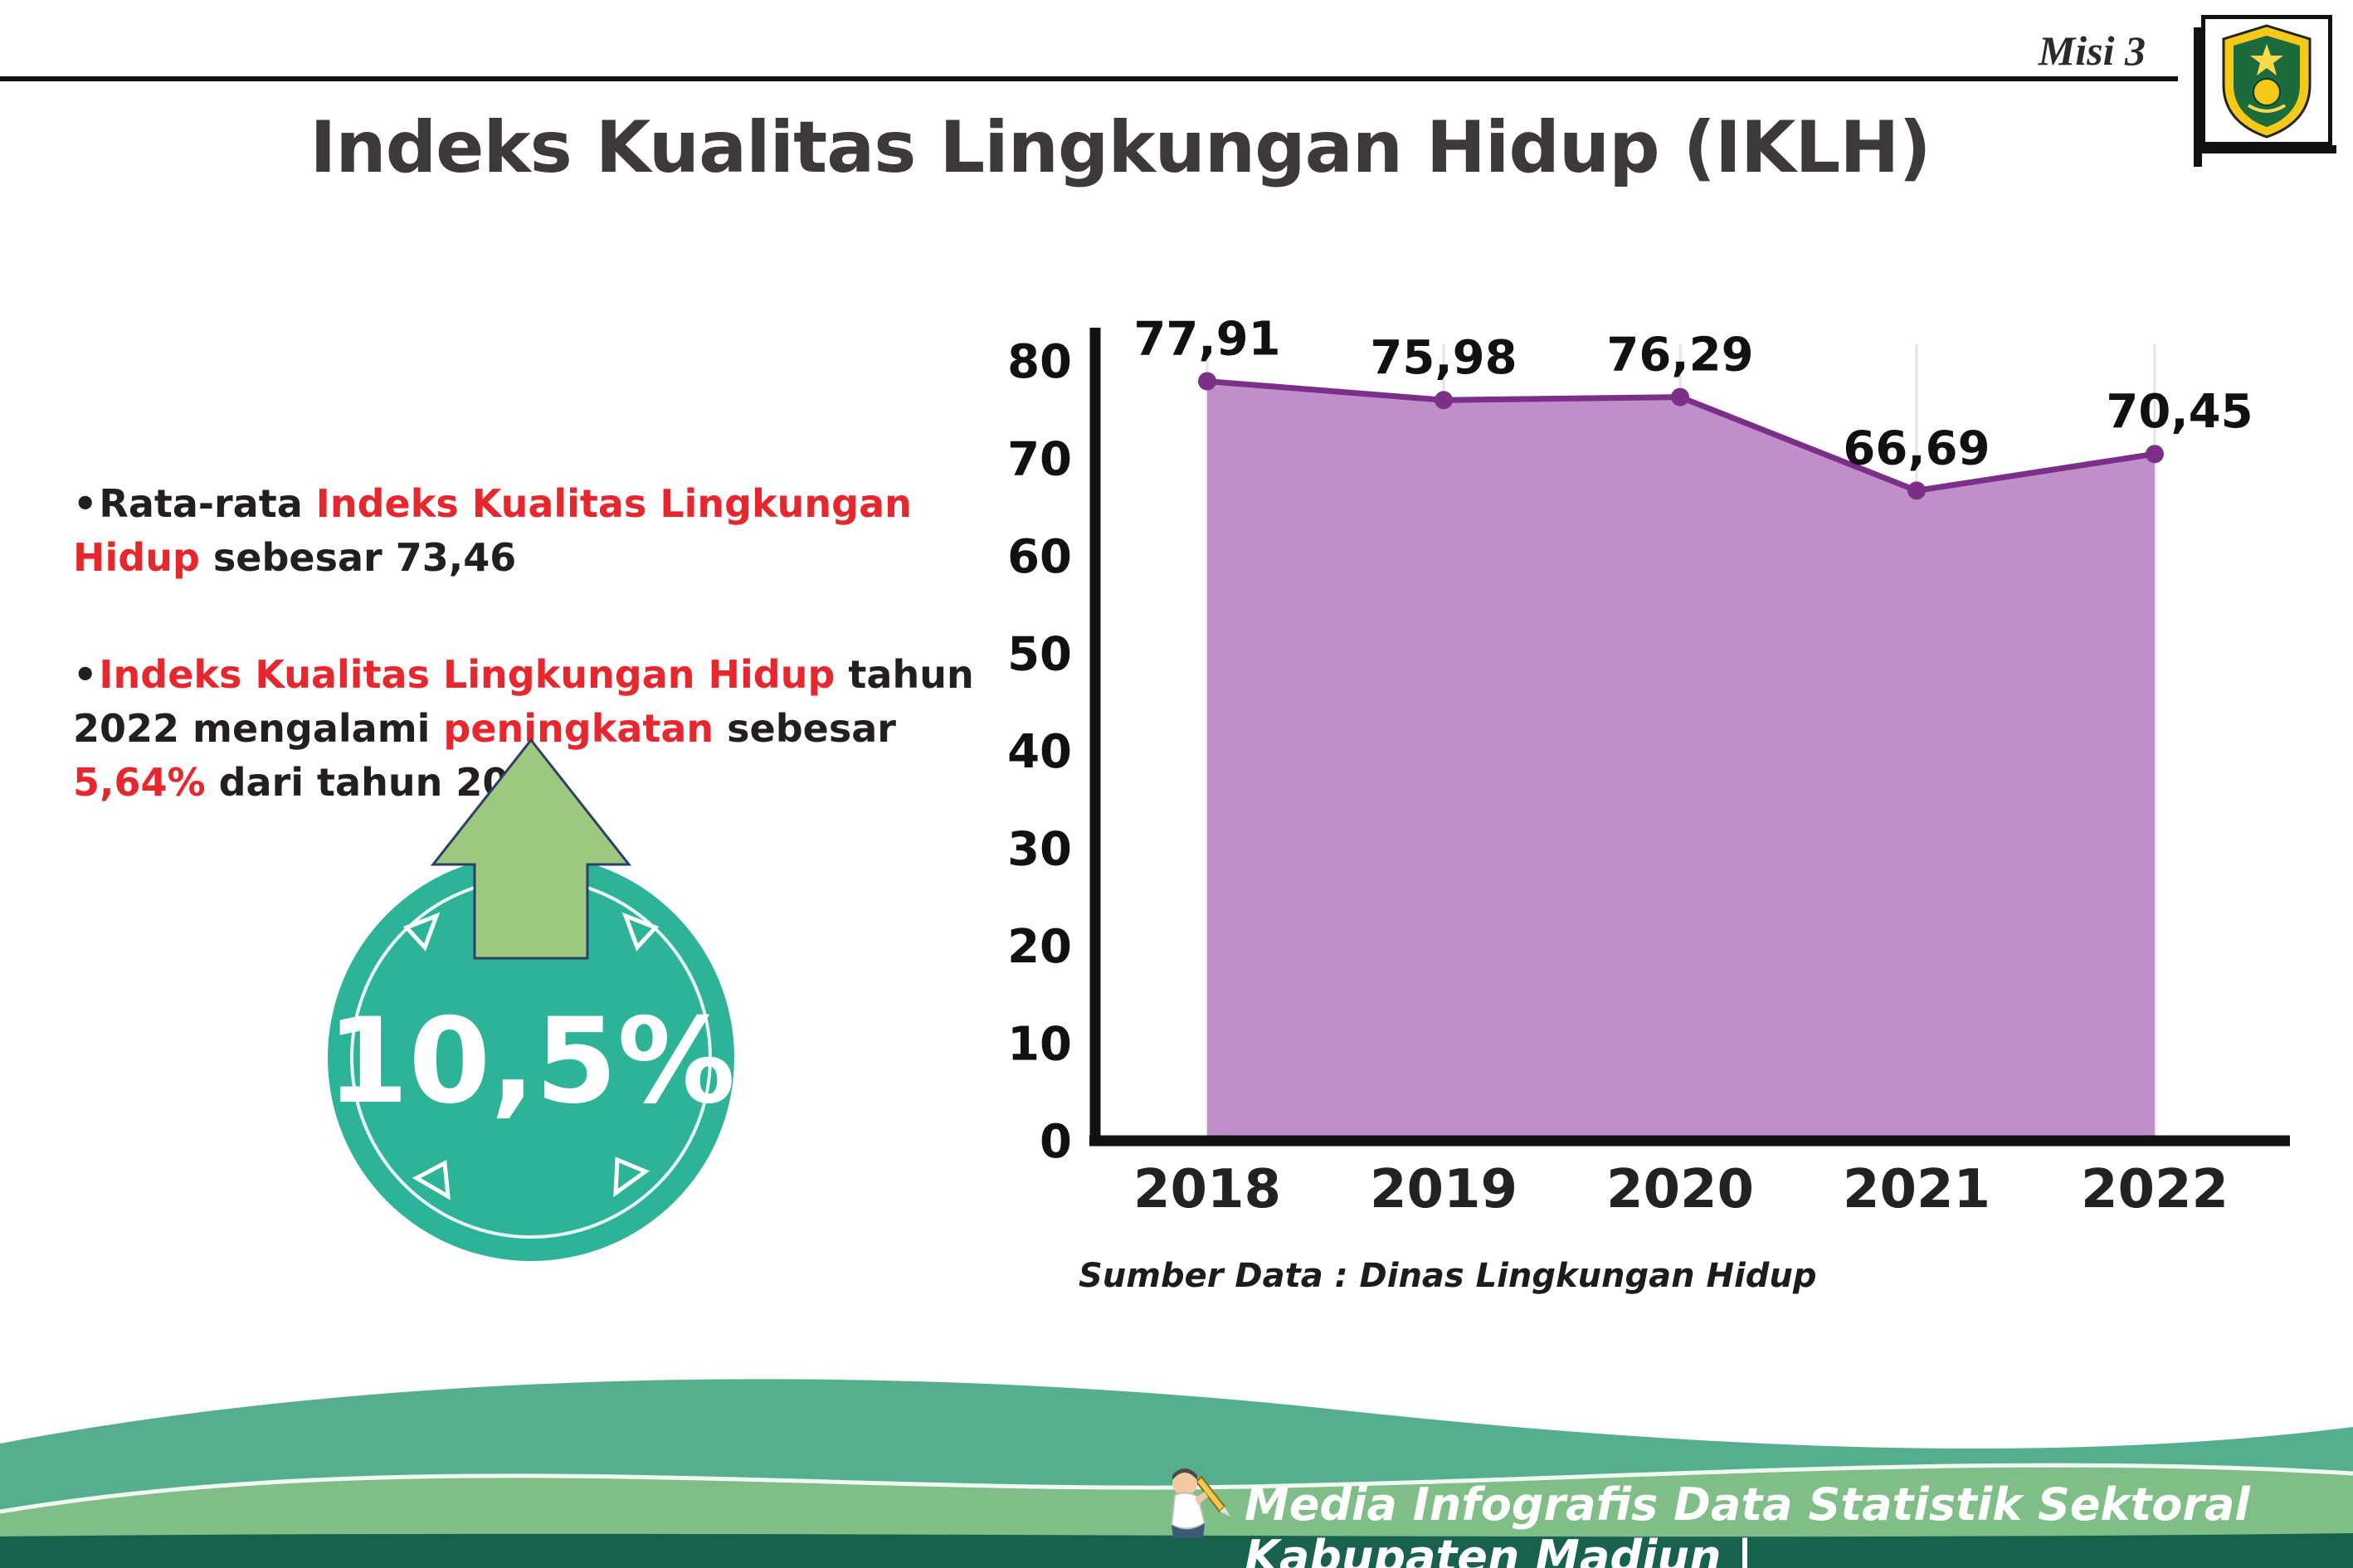  I want to click on y-tick-label: 60, so click(1039, 557).